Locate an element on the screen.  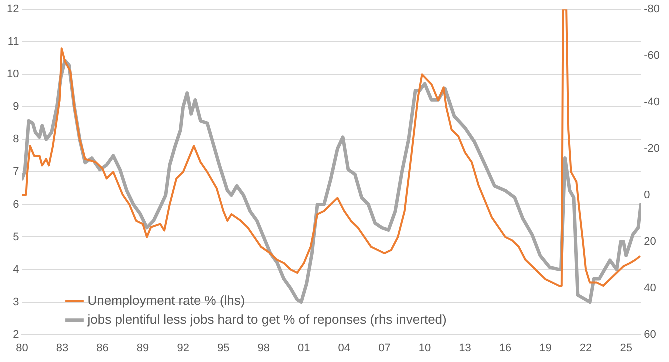
y2-tick-label: -60 is located at coordinates (652, 56).